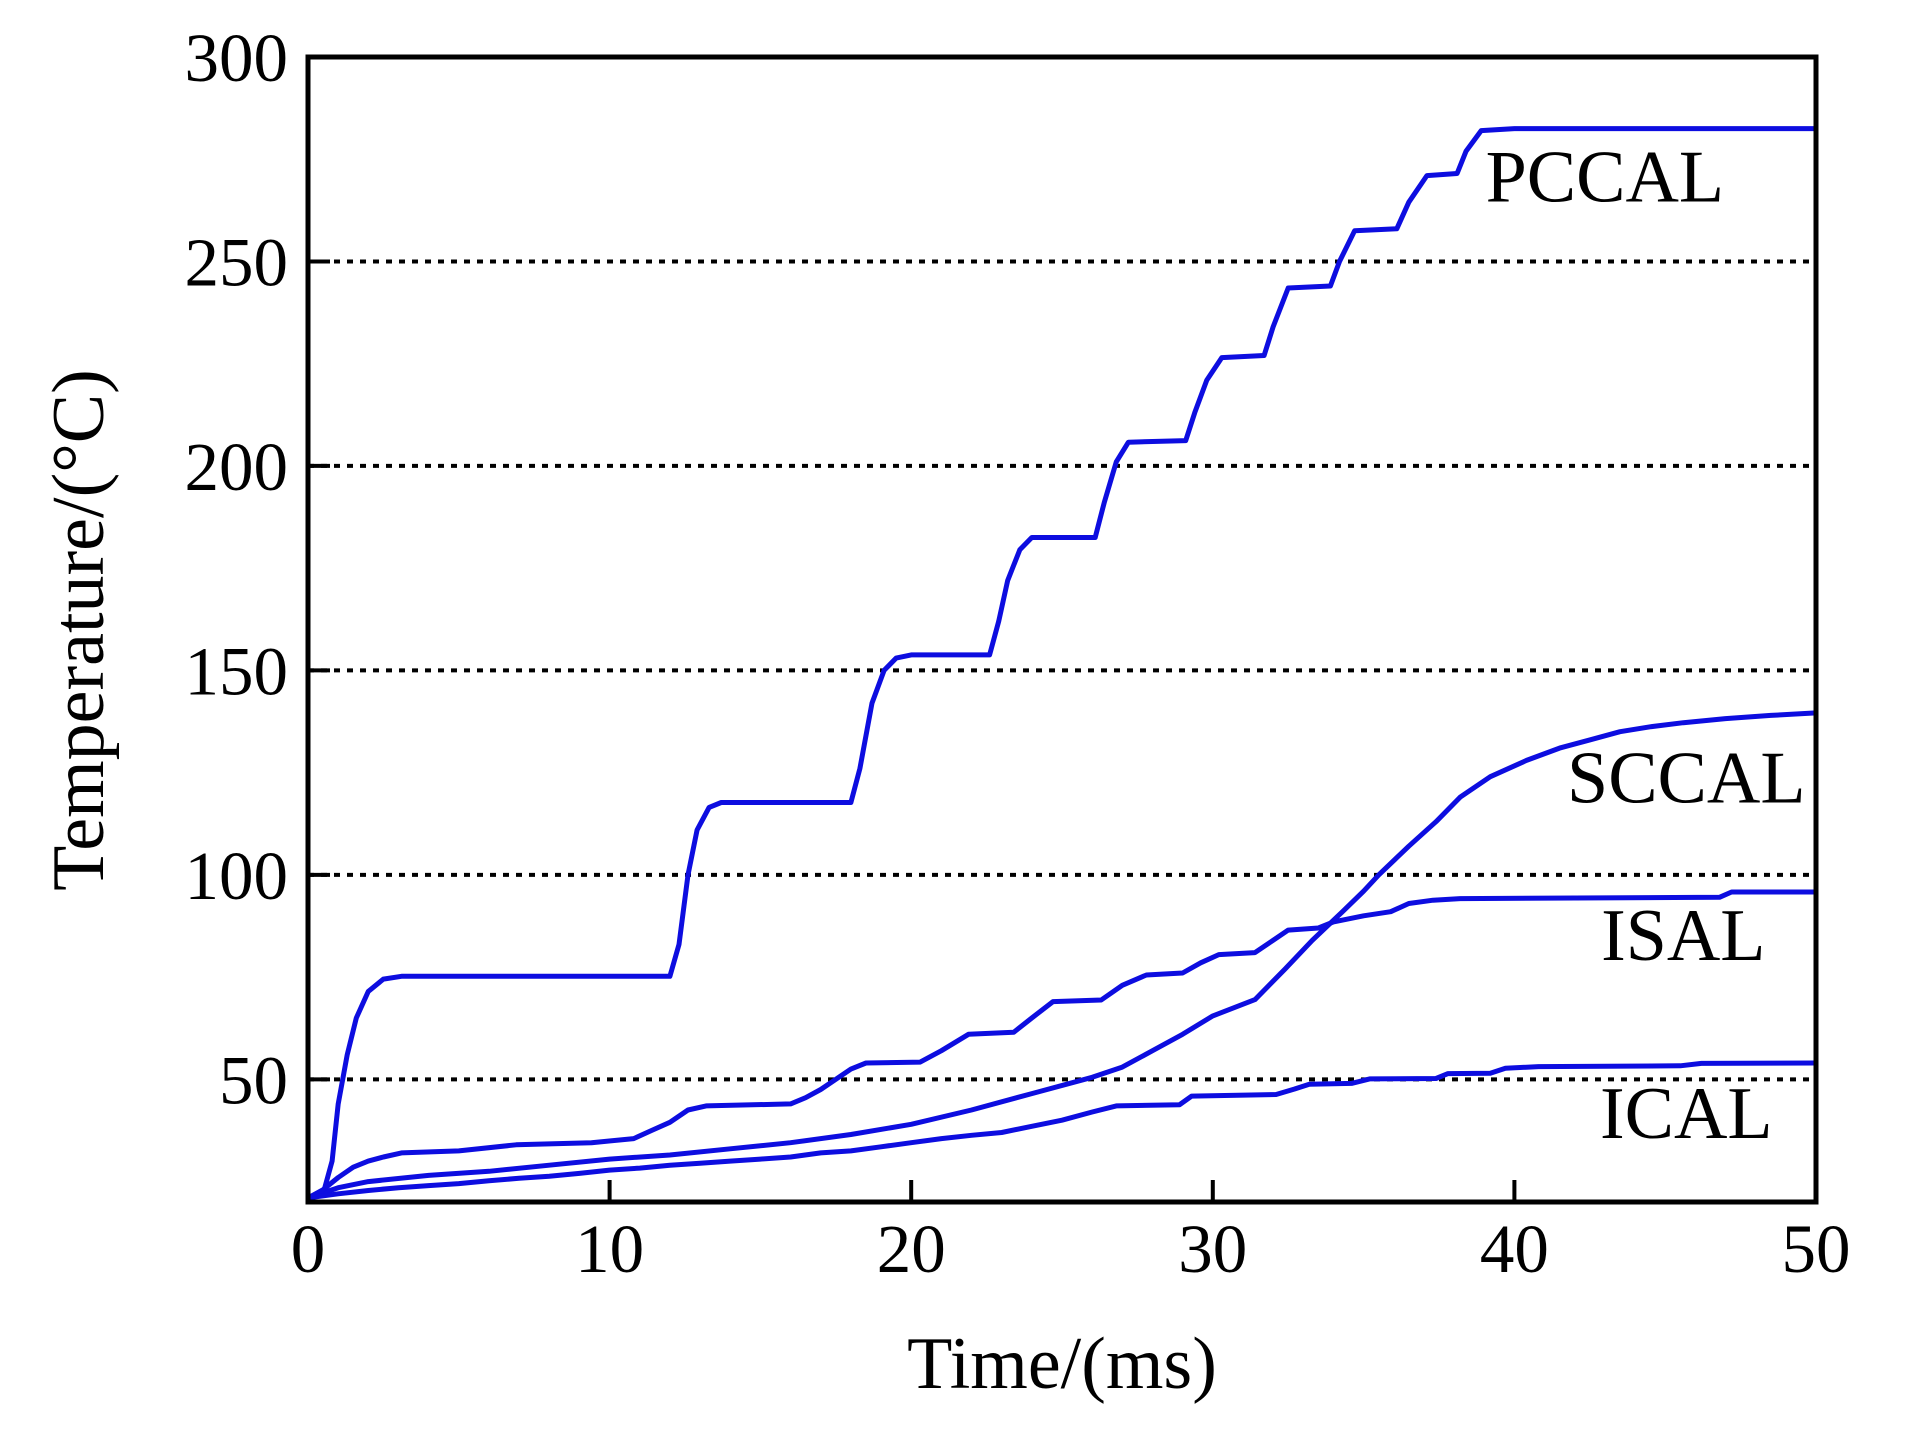 This screenshot has width=1923, height=1429. I want to click on x-tick-label-30: 30, so click(1212, 1249).